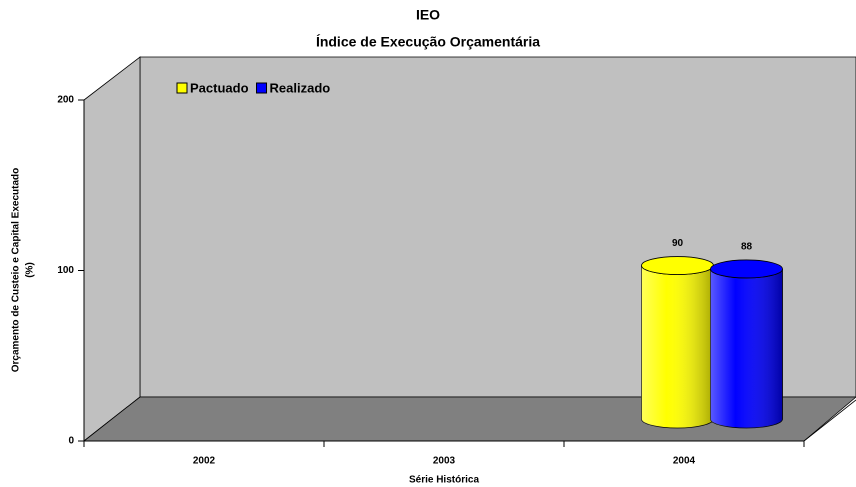  What do you see at coordinates (65, 100) in the screenshot?
I see `y-tick-label: 200` at bounding box center [65, 100].